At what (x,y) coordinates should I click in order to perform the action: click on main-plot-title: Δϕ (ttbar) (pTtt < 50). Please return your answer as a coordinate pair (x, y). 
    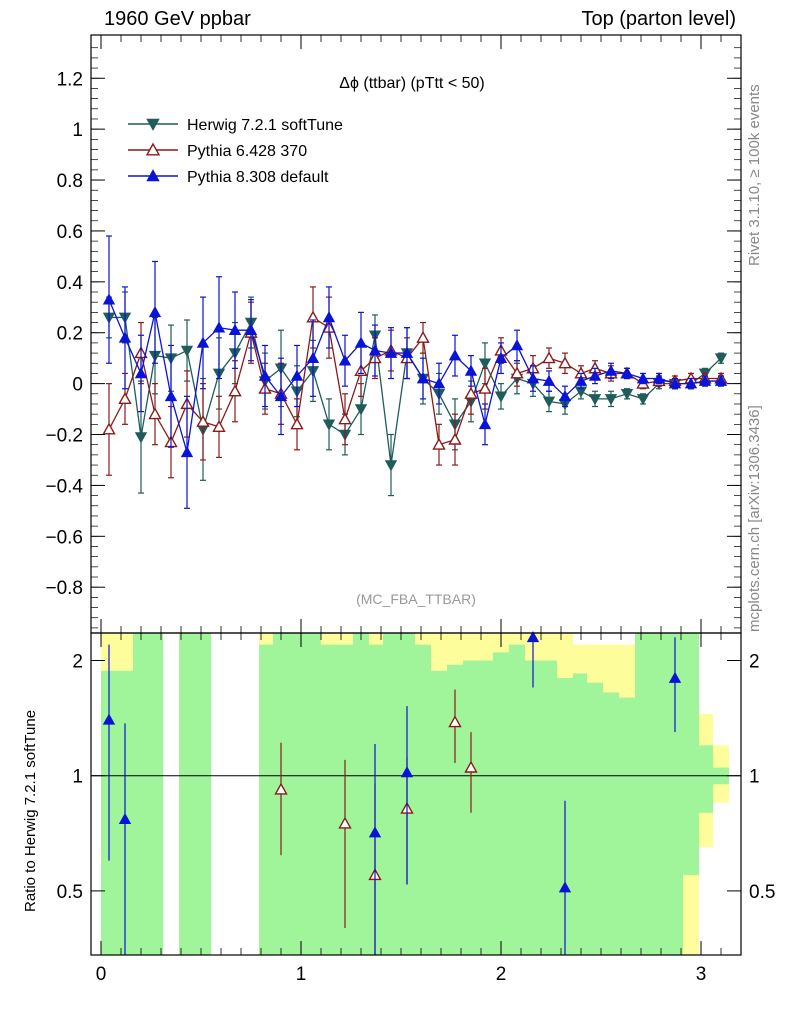
    Looking at the image, I should click on (411, 83).